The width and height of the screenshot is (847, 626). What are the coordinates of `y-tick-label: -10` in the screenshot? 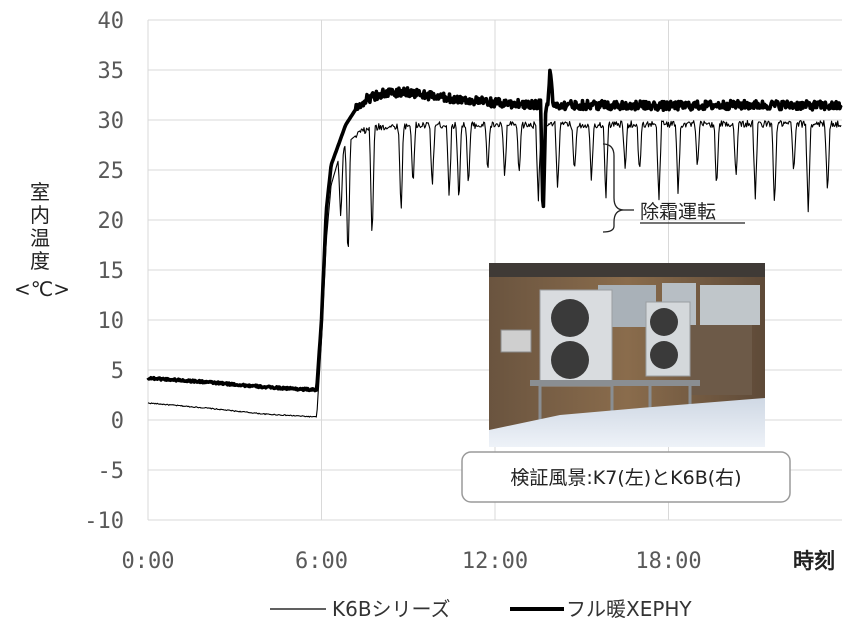 It's located at (104, 521).